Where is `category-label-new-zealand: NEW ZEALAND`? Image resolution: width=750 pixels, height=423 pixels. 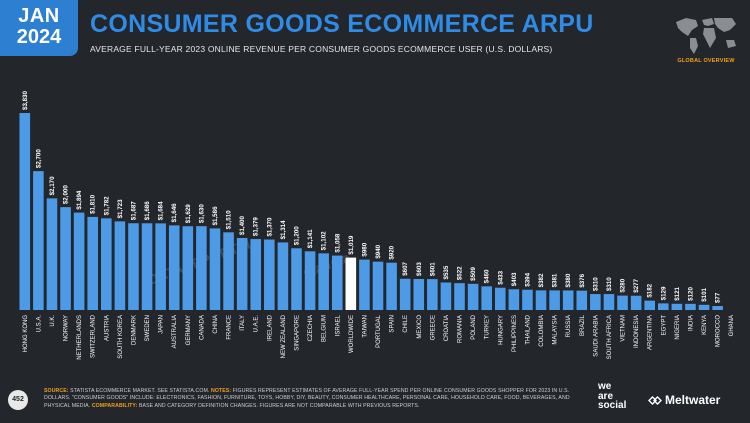 category-label-new-zealand: NEW ZEALAND is located at coordinates (284, 336).